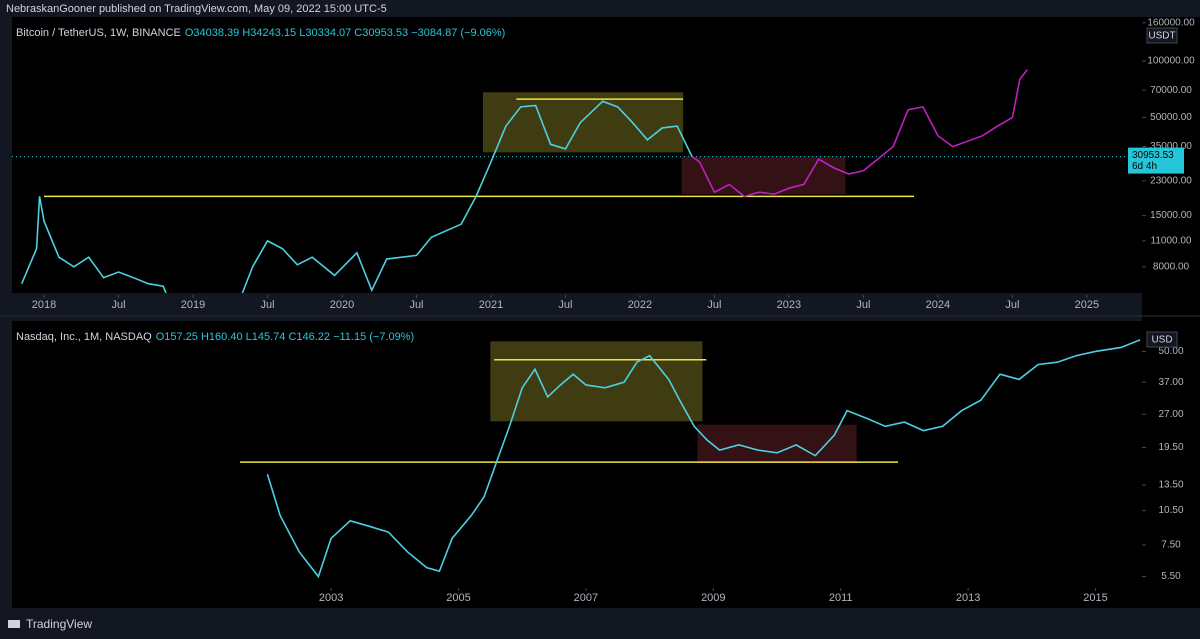  I want to click on price-tag, so click(1156, 160).